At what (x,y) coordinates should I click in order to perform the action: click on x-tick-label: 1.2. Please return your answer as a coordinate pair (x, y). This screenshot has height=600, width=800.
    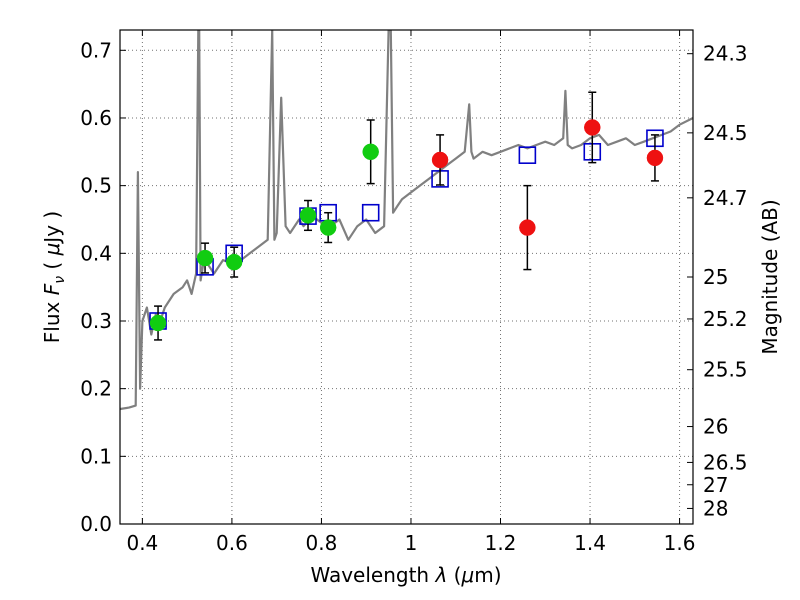
    Looking at the image, I should click on (501, 543).